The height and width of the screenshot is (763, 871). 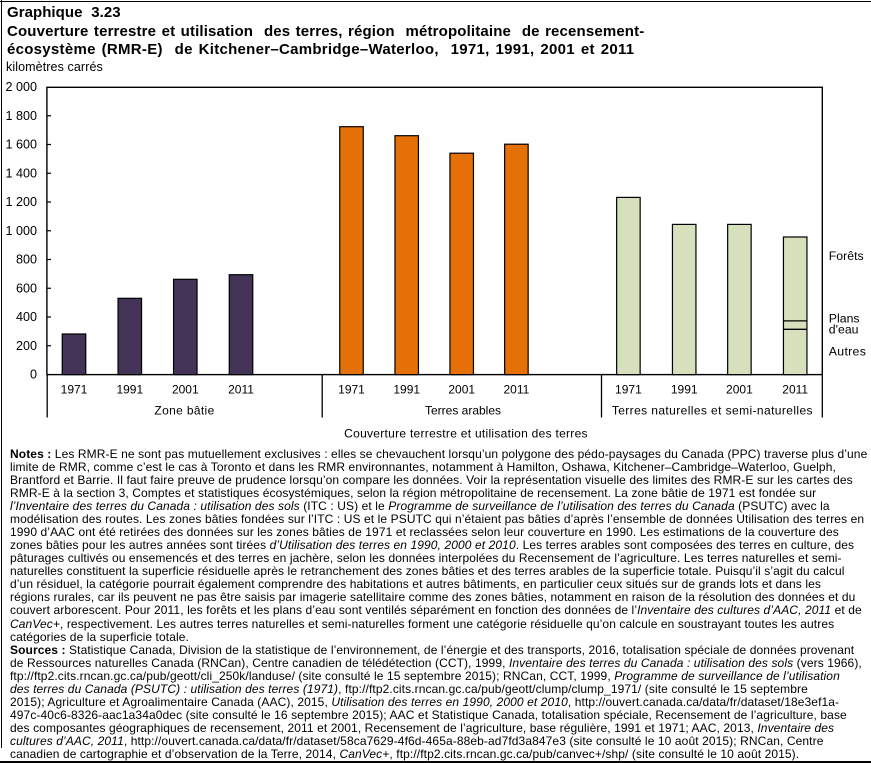 I want to click on svg-text: Zone bâtie, so click(x=184, y=410).